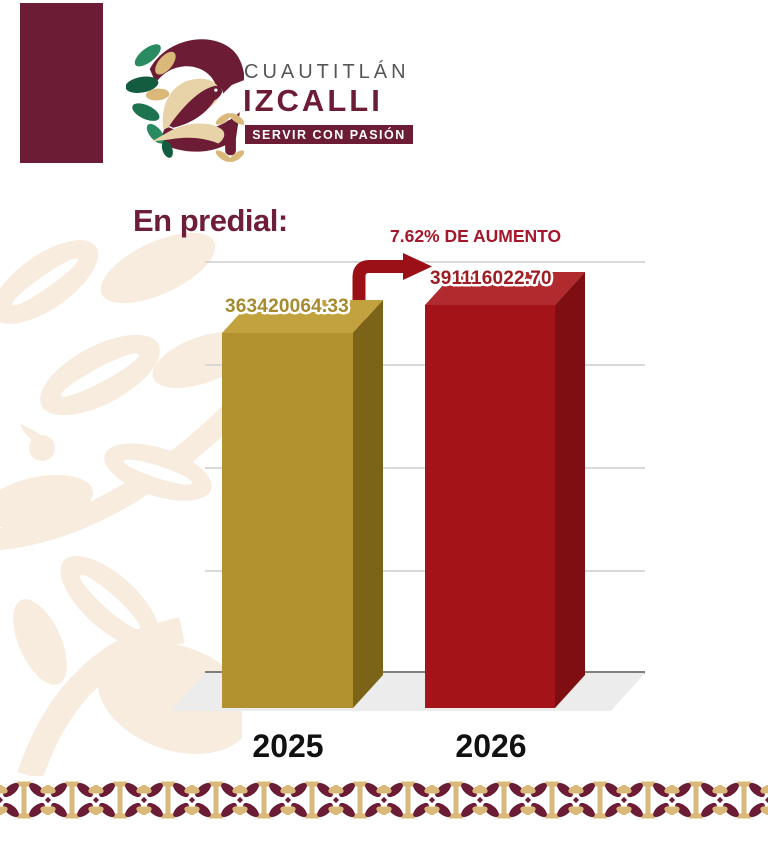 The height and width of the screenshot is (849, 768). I want to click on category-label-2025: 2025, so click(288, 746).